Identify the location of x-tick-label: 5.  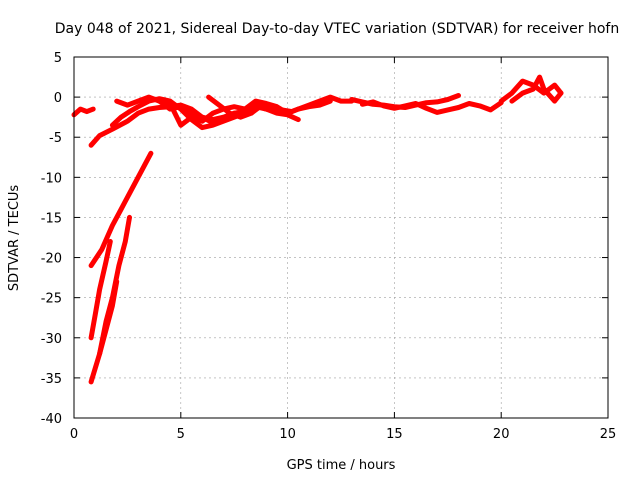
(181, 434).